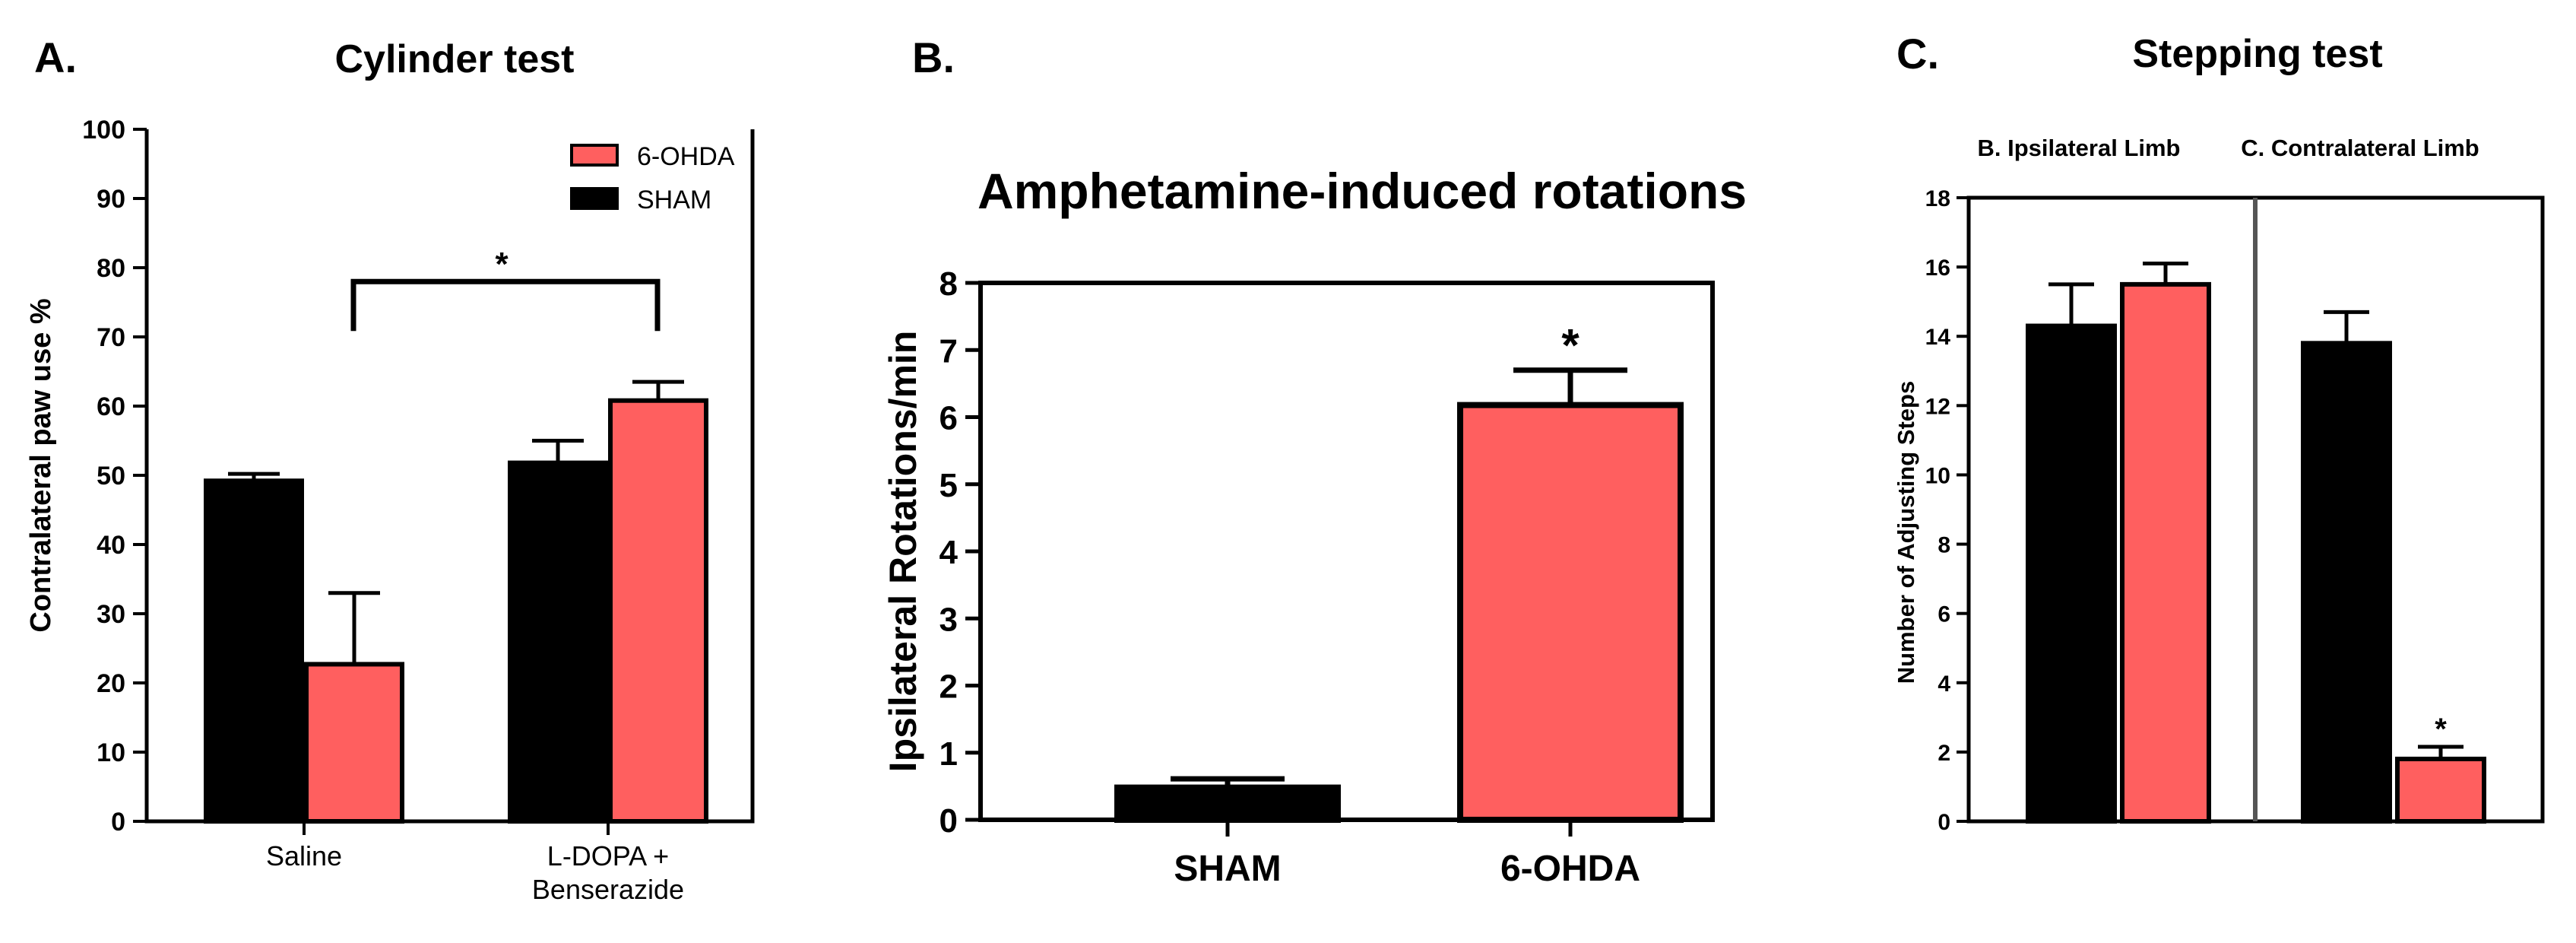  Describe the element at coordinates (1937, 406) in the screenshot. I see `y-tick-label: 12` at that location.